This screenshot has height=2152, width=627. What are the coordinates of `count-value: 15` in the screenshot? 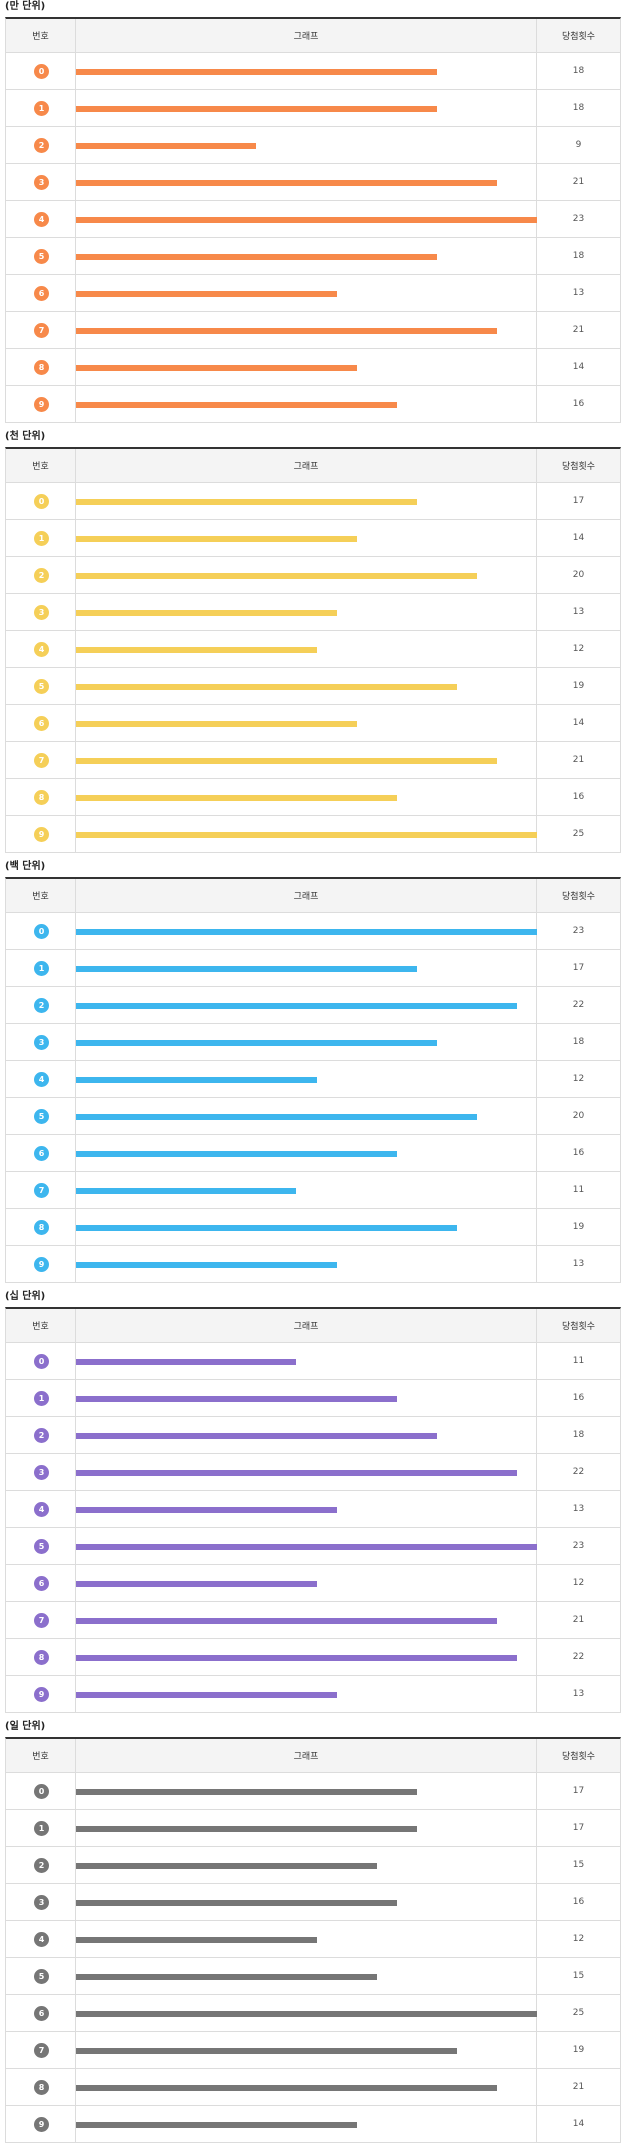 It's located at (578, 1976).